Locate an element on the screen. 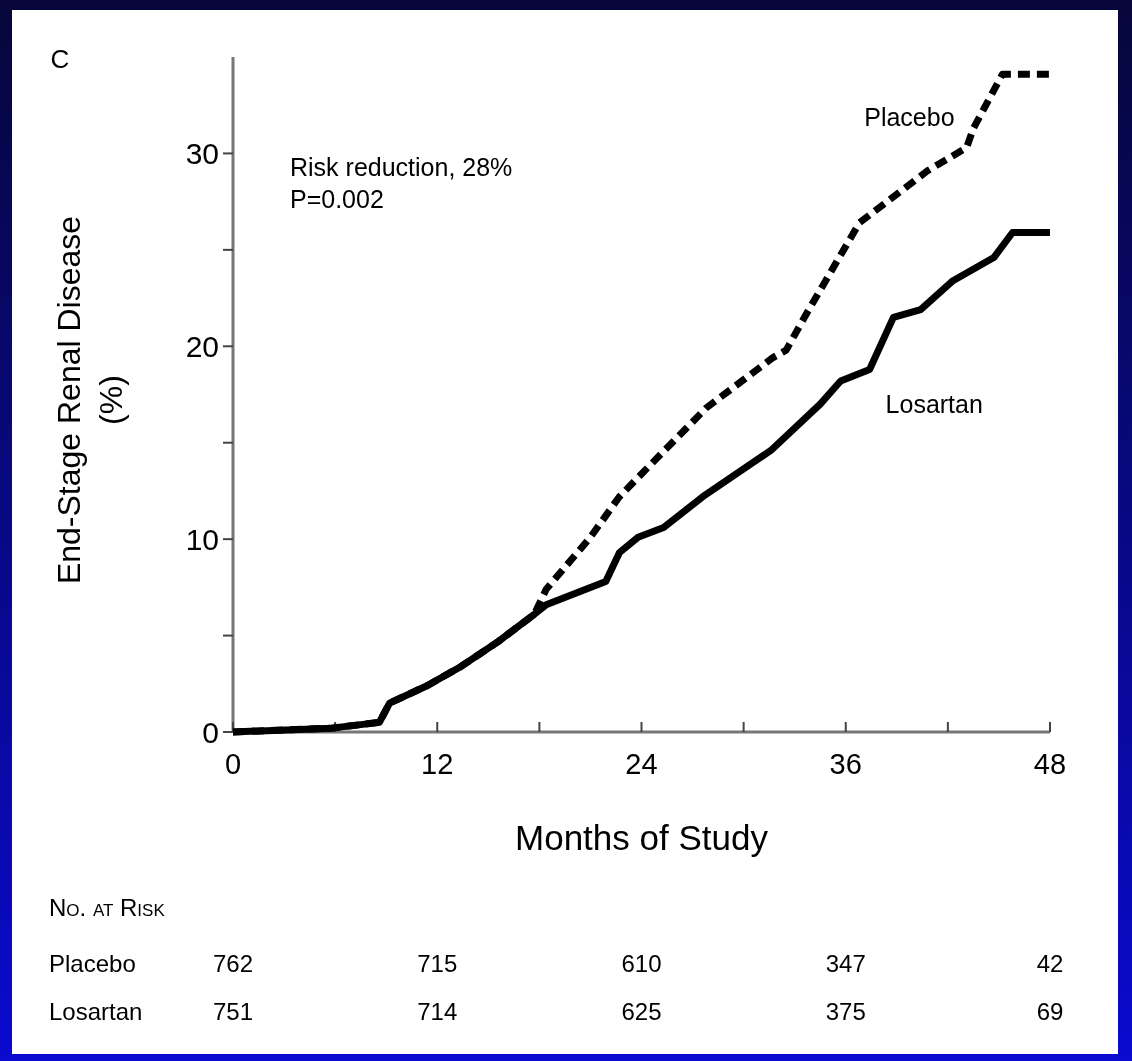 The height and width of the screenshot is (1061, 1132). text: Losartan is located at coordinates (96, 1011).